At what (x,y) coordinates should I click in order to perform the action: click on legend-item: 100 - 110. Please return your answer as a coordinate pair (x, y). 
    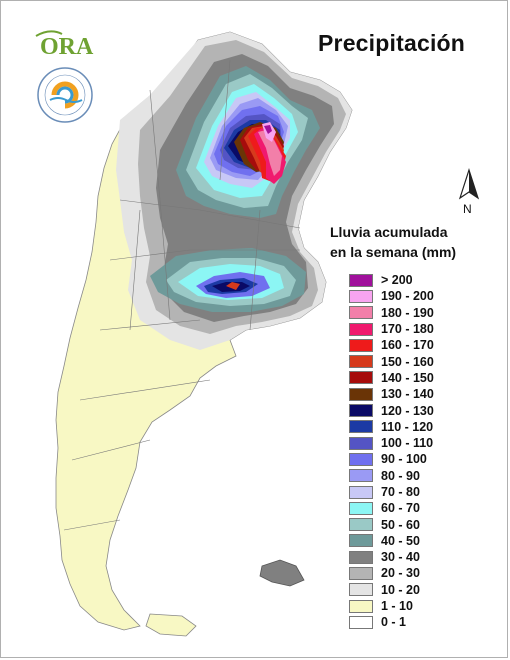
    Looking at the image, I should click on (391, 443).